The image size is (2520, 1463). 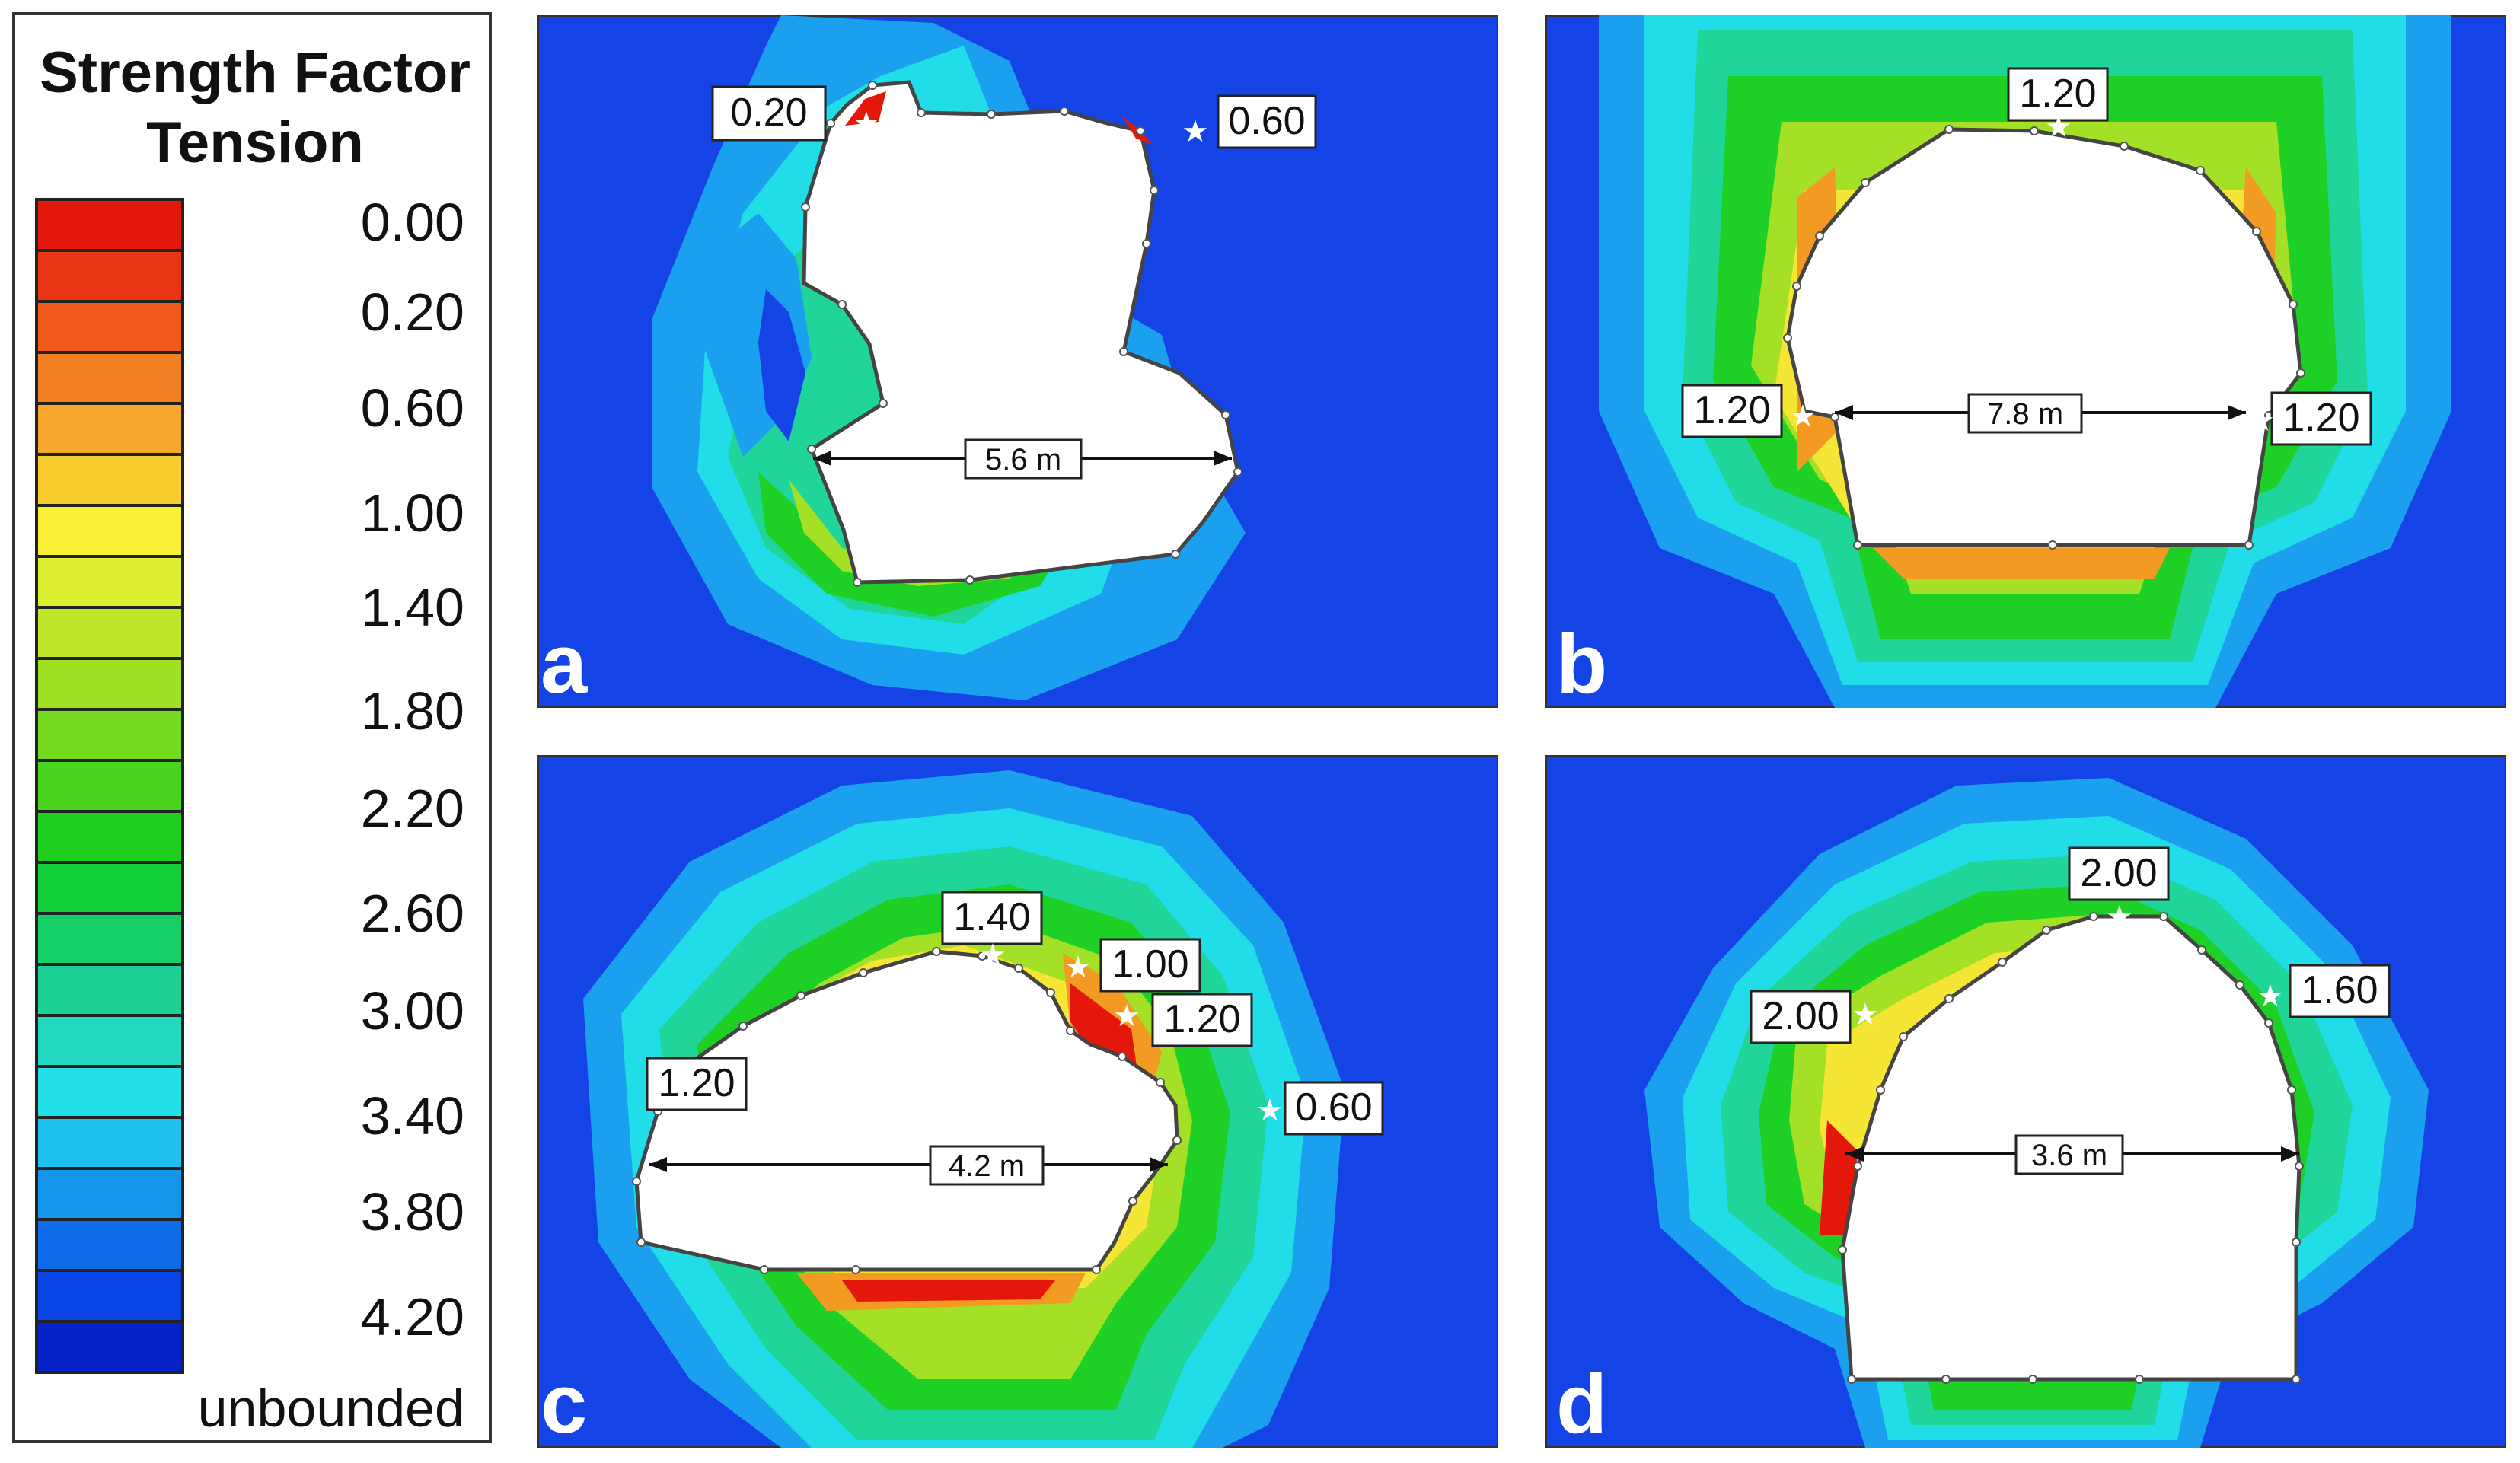 I want to click on legend-label: 4.20, so click(x=412, y=1317).